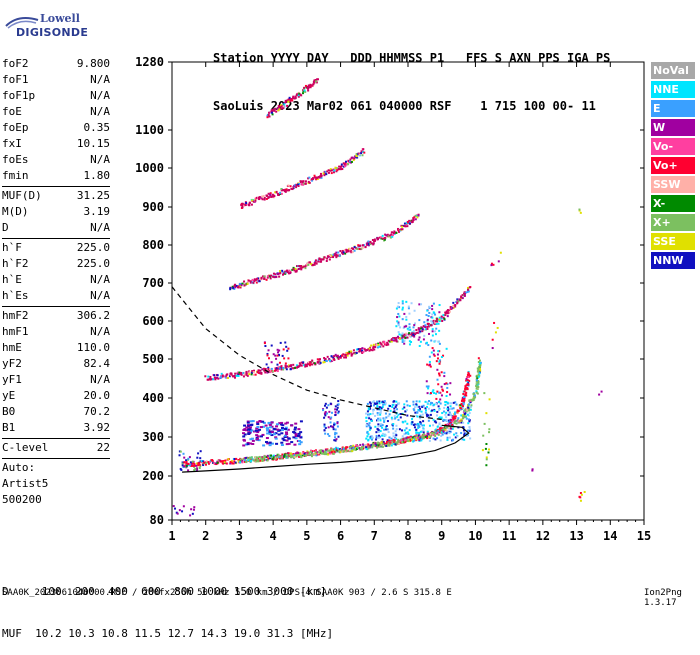 This screenshot has height=655, width=700. I want to click on x-tick-label: 2, so click(205, 536).